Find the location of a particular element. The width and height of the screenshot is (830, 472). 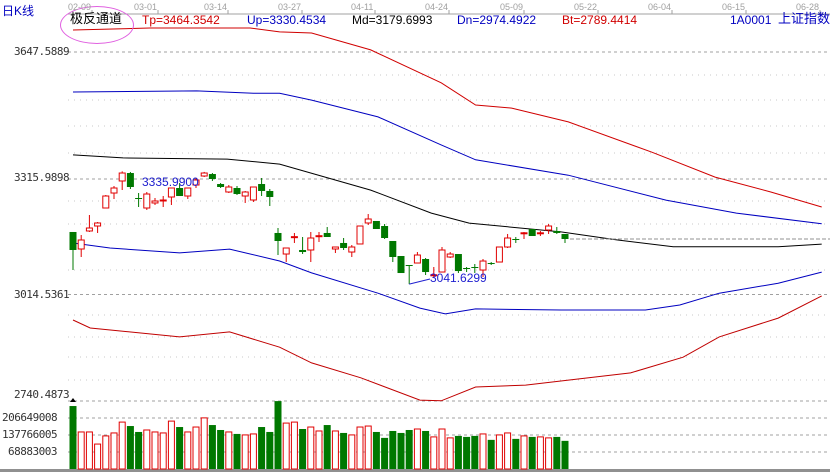

high-annotation: 3335.9900 is located at coordinates (170, 182).